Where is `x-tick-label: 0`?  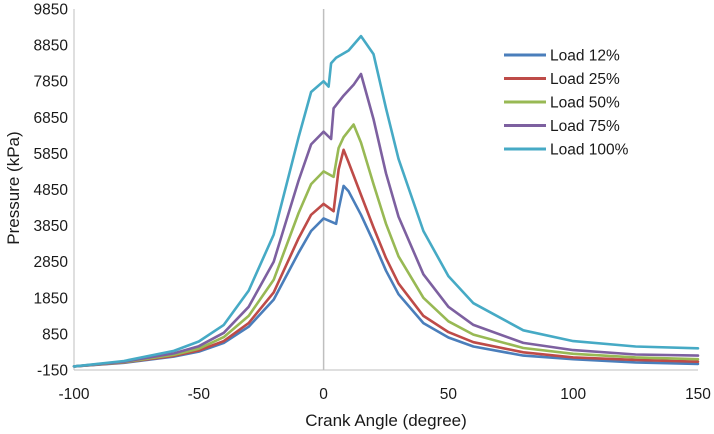
x-tick-label: 0 is located at coordinates (323, 394).